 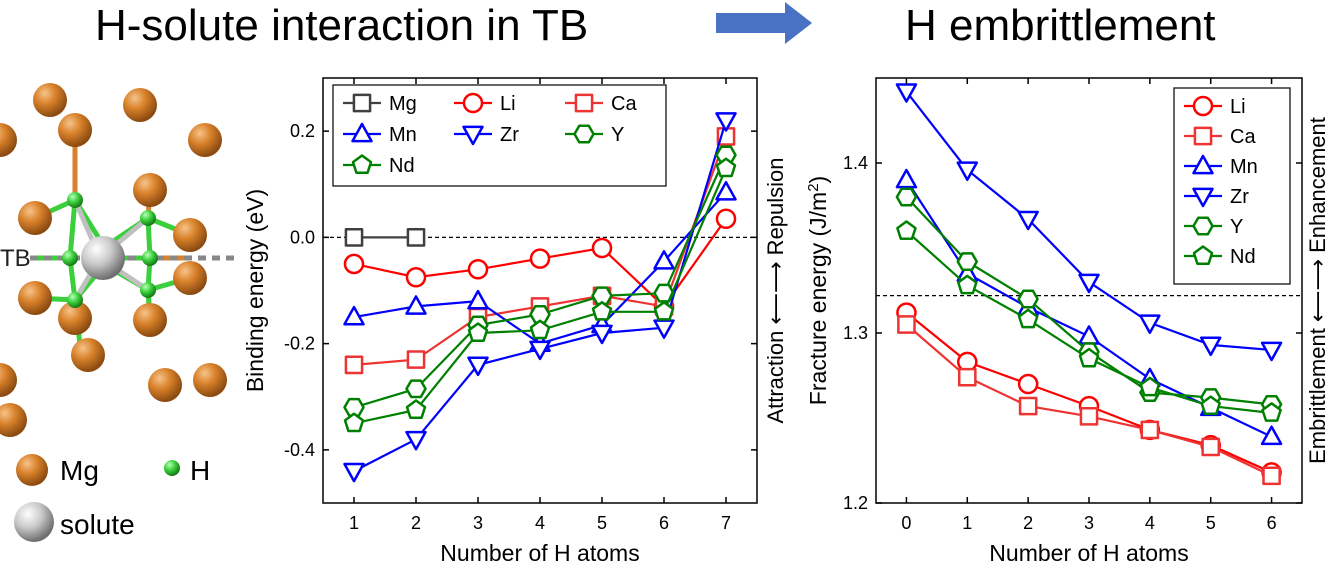 I want to click on legend-label-h: H, so click(x=200, y=470).